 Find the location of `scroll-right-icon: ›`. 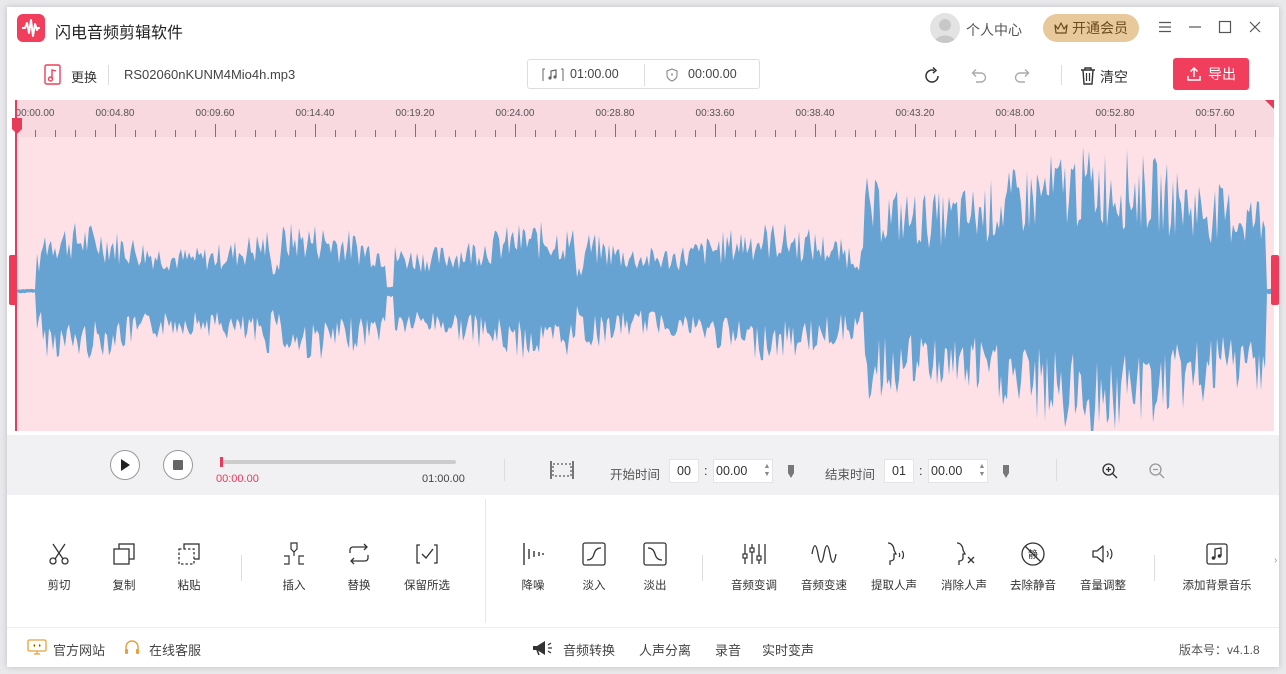

scroll-right-icon: › is located at coordinates (1276, 560).